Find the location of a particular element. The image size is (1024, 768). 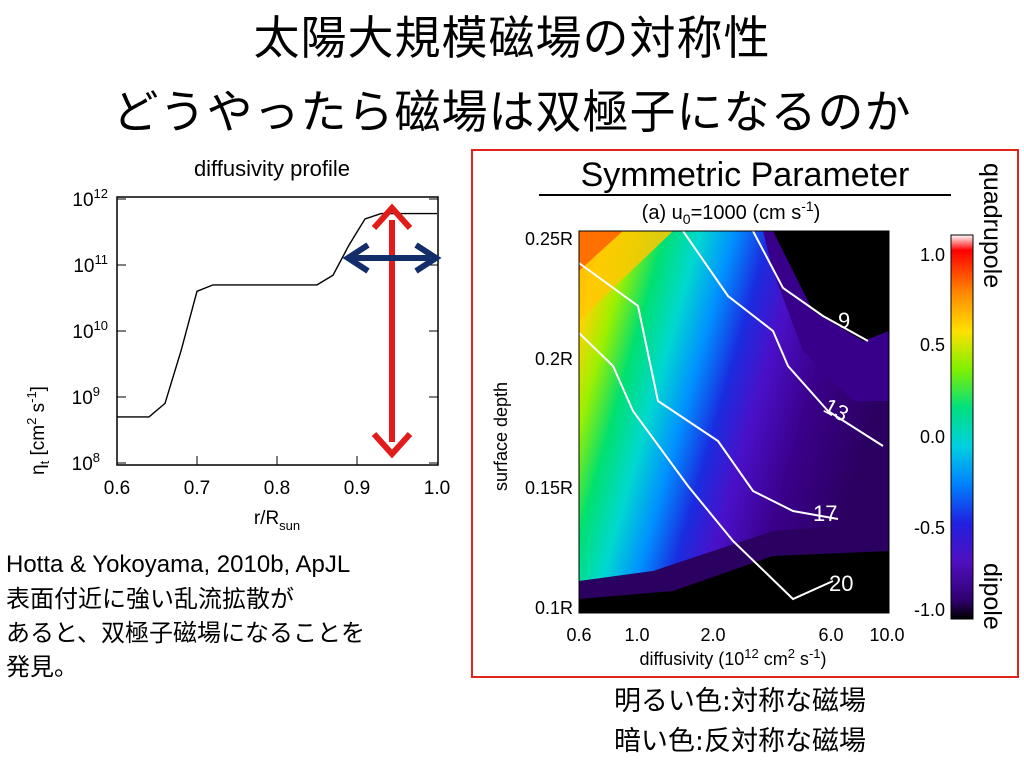

caption-line1: Hotta & Yokoyama, 2010b, ApJL is located at coordinates (178, 564).